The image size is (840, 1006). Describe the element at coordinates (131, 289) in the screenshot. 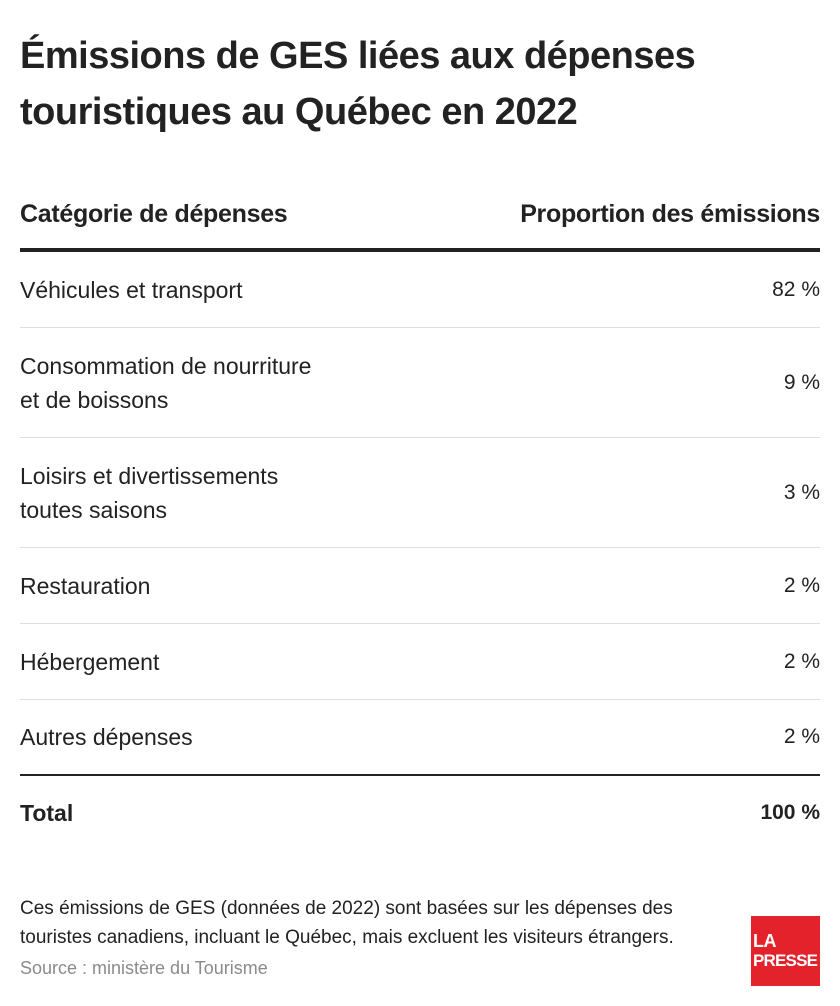

I see `row-category: Véhicules et transport` at that location.